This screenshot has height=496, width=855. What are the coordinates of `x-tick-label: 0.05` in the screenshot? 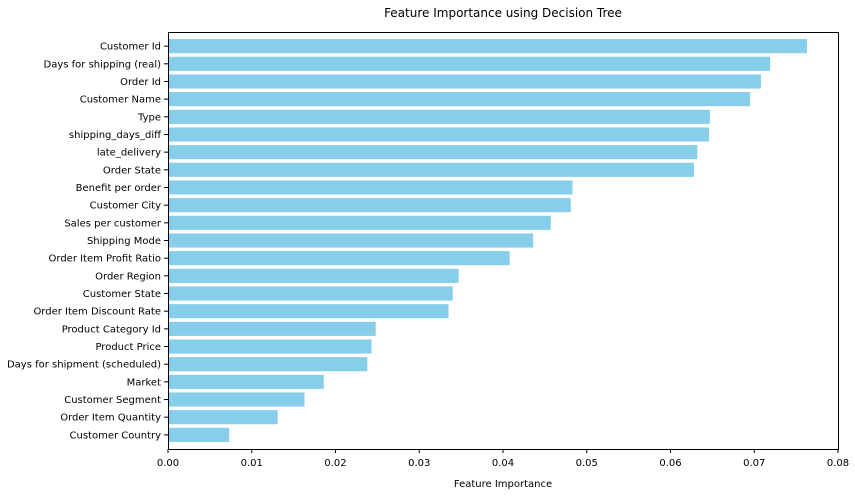 It's located at (587, 463).